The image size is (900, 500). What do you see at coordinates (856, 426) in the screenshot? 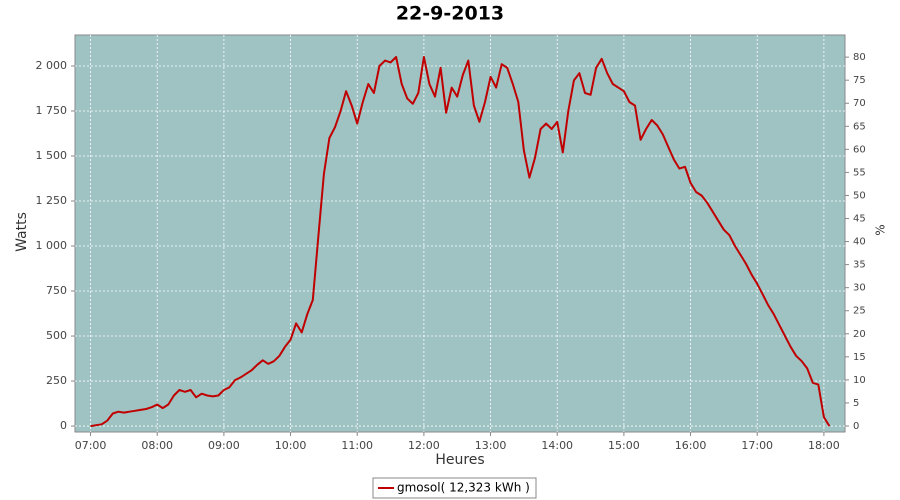
I see `y2-tick-label: 0` at bounding box center [856, 426].